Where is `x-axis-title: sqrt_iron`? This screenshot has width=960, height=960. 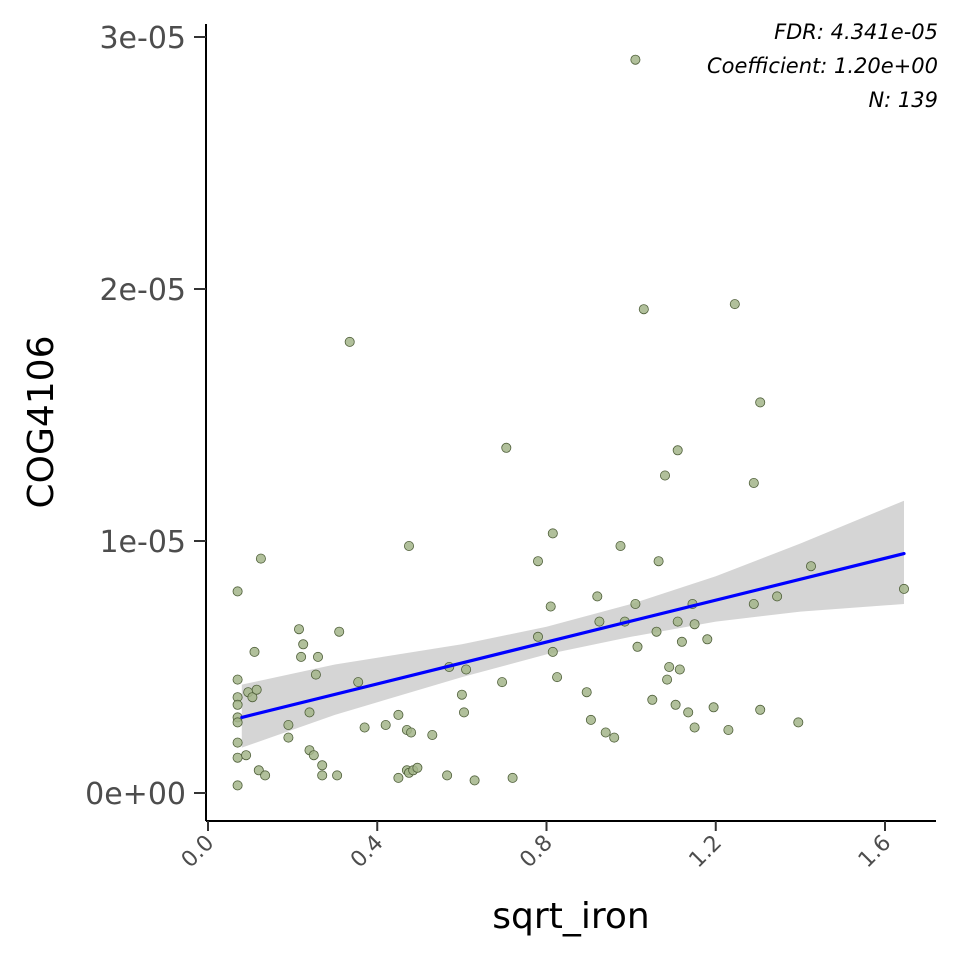 x-axis-title: sqrt_iron is located at coordinates (570, 916).